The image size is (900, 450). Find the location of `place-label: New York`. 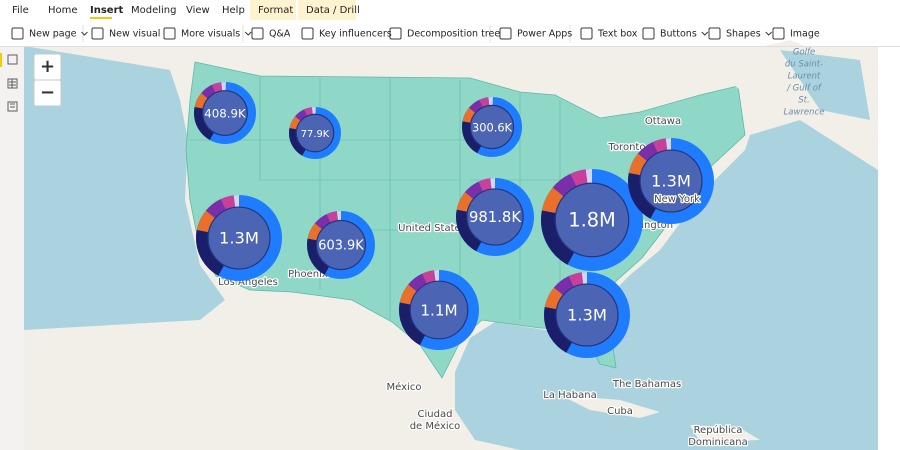

place-label: New York is located at coordinates (677, 199).